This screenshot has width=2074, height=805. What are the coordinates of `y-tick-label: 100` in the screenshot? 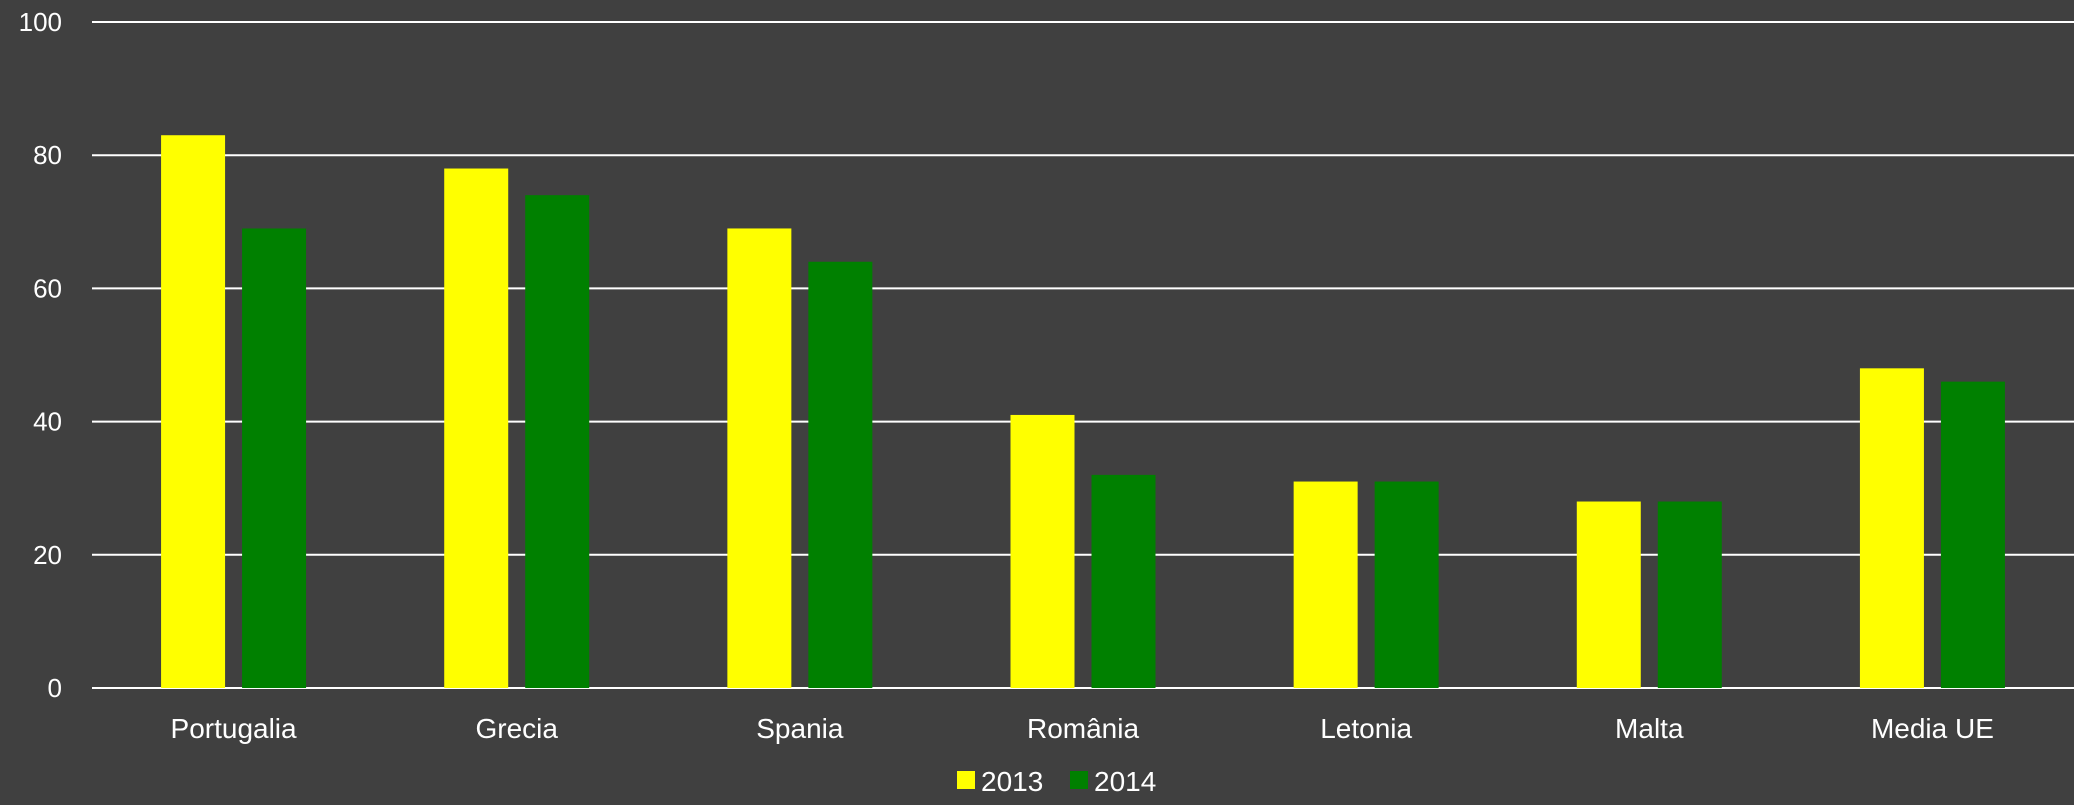 It's located at (40, 22).